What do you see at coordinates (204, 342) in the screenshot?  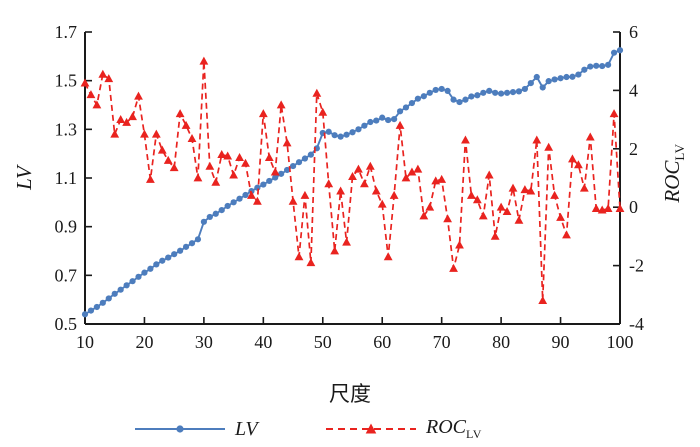 I see `svg-text: 30` at bounding box center [204, 342].